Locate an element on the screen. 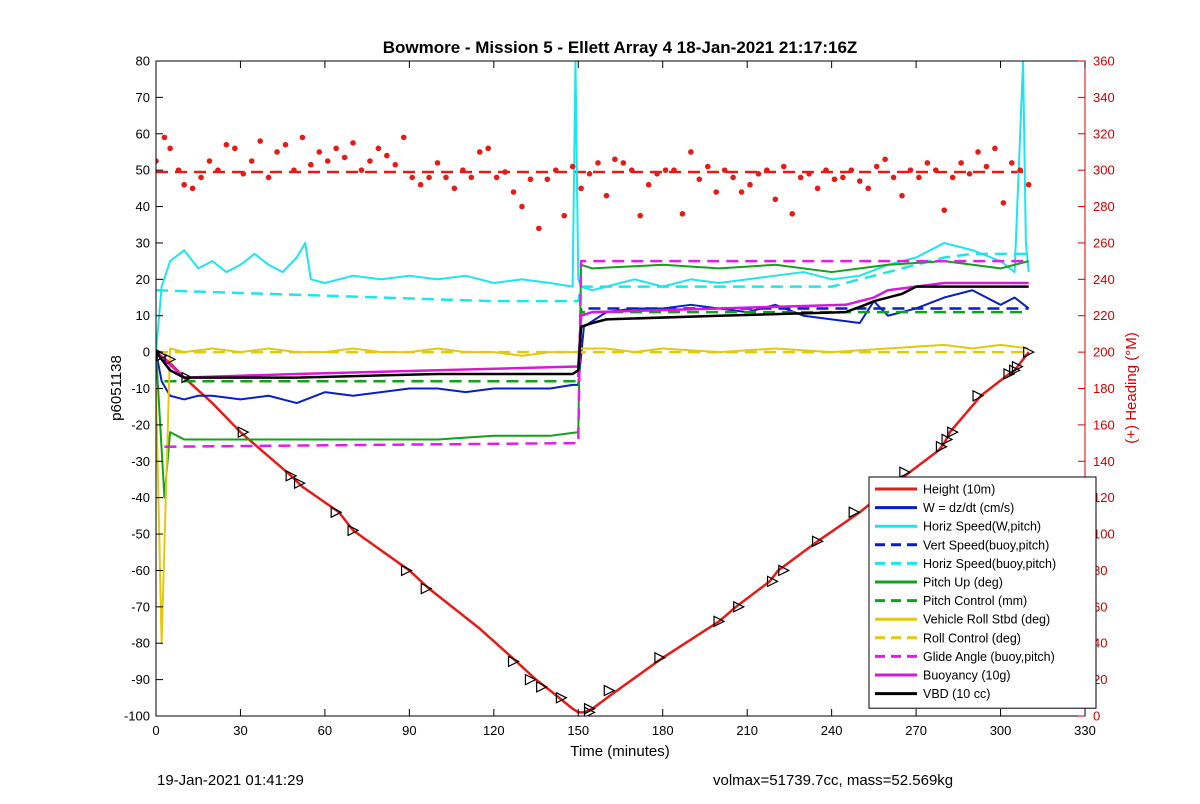 The height and width of the screenshot is (804, 1200). heading-tick-label: 320 is located at coordinates (1104, 133).